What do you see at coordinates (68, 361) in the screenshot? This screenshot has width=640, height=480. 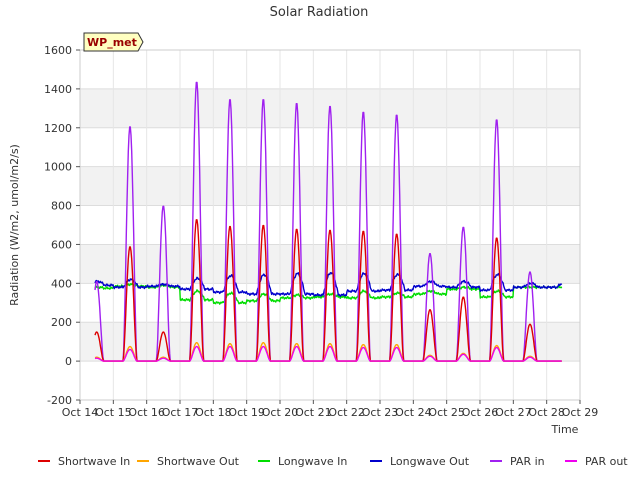 I see `y-tick-label: 0` at bounding box center [68, 361].